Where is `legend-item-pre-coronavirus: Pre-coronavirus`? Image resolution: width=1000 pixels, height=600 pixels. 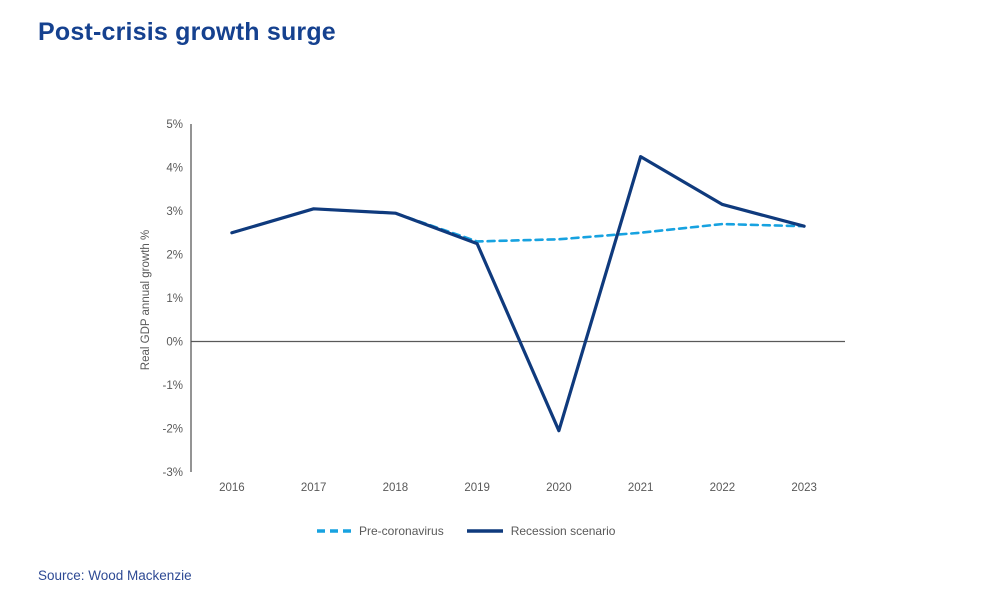 legend-item-pre-coronavirus: Pre-coronavirus is located at coordinates (380, 531).